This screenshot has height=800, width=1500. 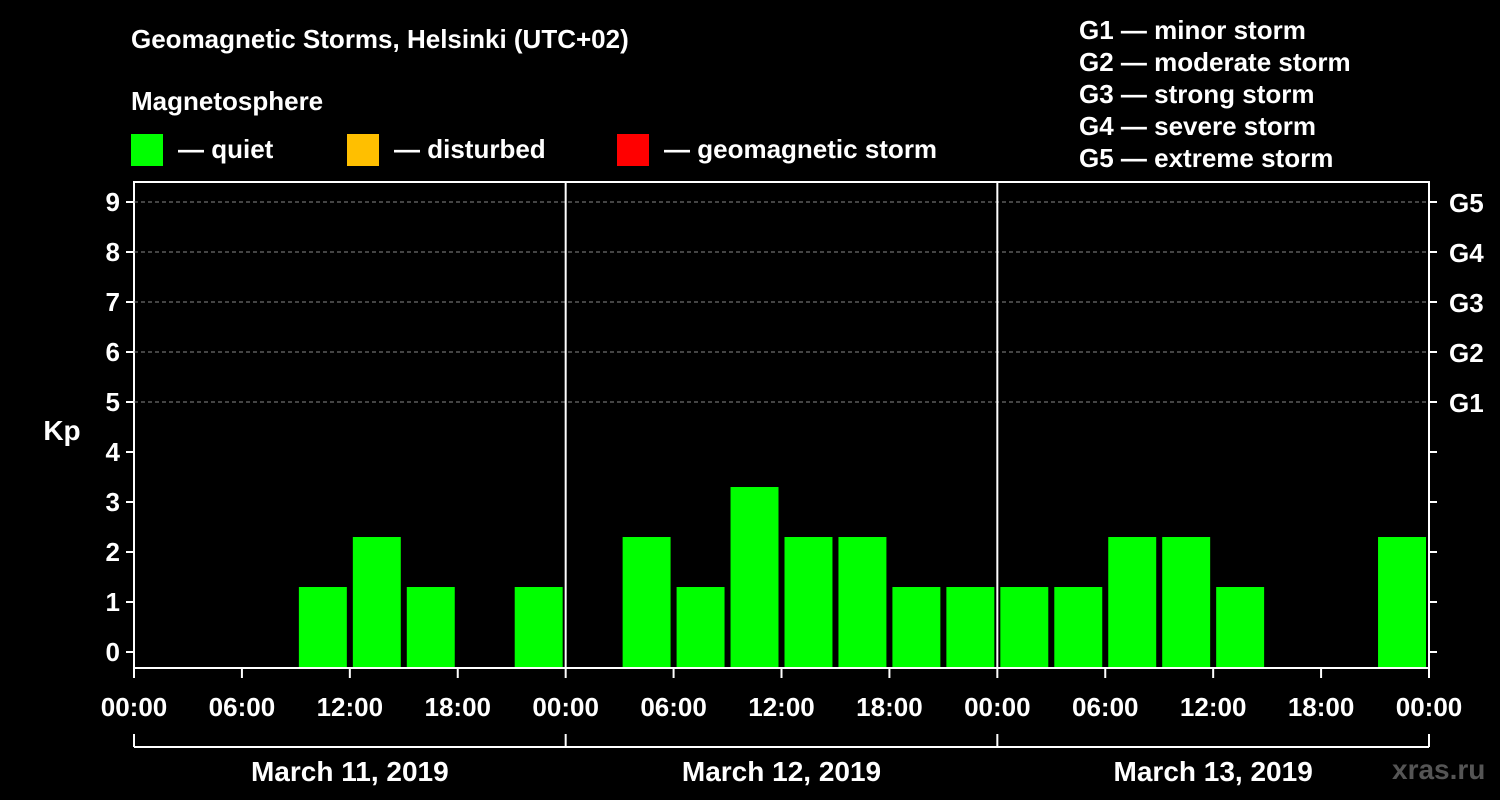 I want to click on x-tick-label-5: 06:00, so click(x=673, y=707).